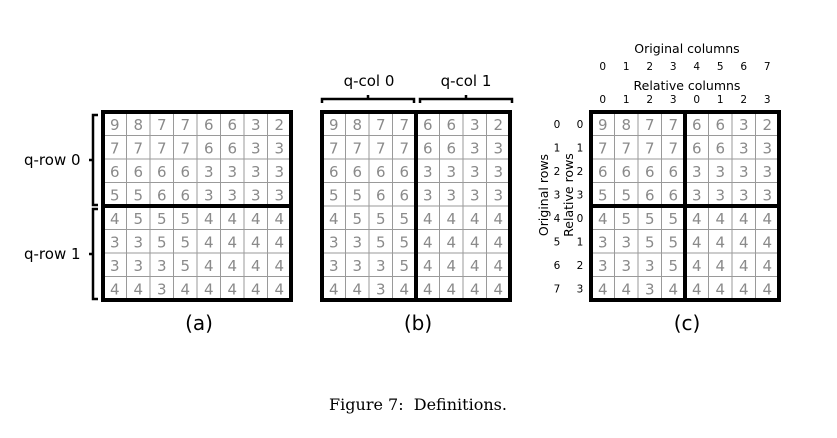 Image resolution: width=837 pixels, height=438 pixels. What do you see at coordinates (602, 100) in the screenshot?
I see `relative-column-label: 0` at bounding box center [602, 100].